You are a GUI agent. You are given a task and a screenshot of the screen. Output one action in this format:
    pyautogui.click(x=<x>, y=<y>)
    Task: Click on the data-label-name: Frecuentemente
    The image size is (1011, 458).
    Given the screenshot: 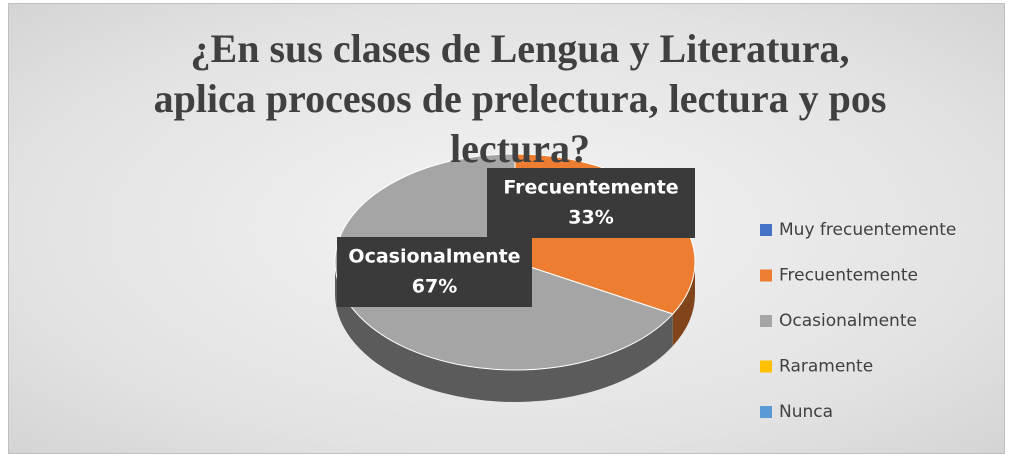 What is the action you would take?
    pyautogui.click(x=590, y=188)
    